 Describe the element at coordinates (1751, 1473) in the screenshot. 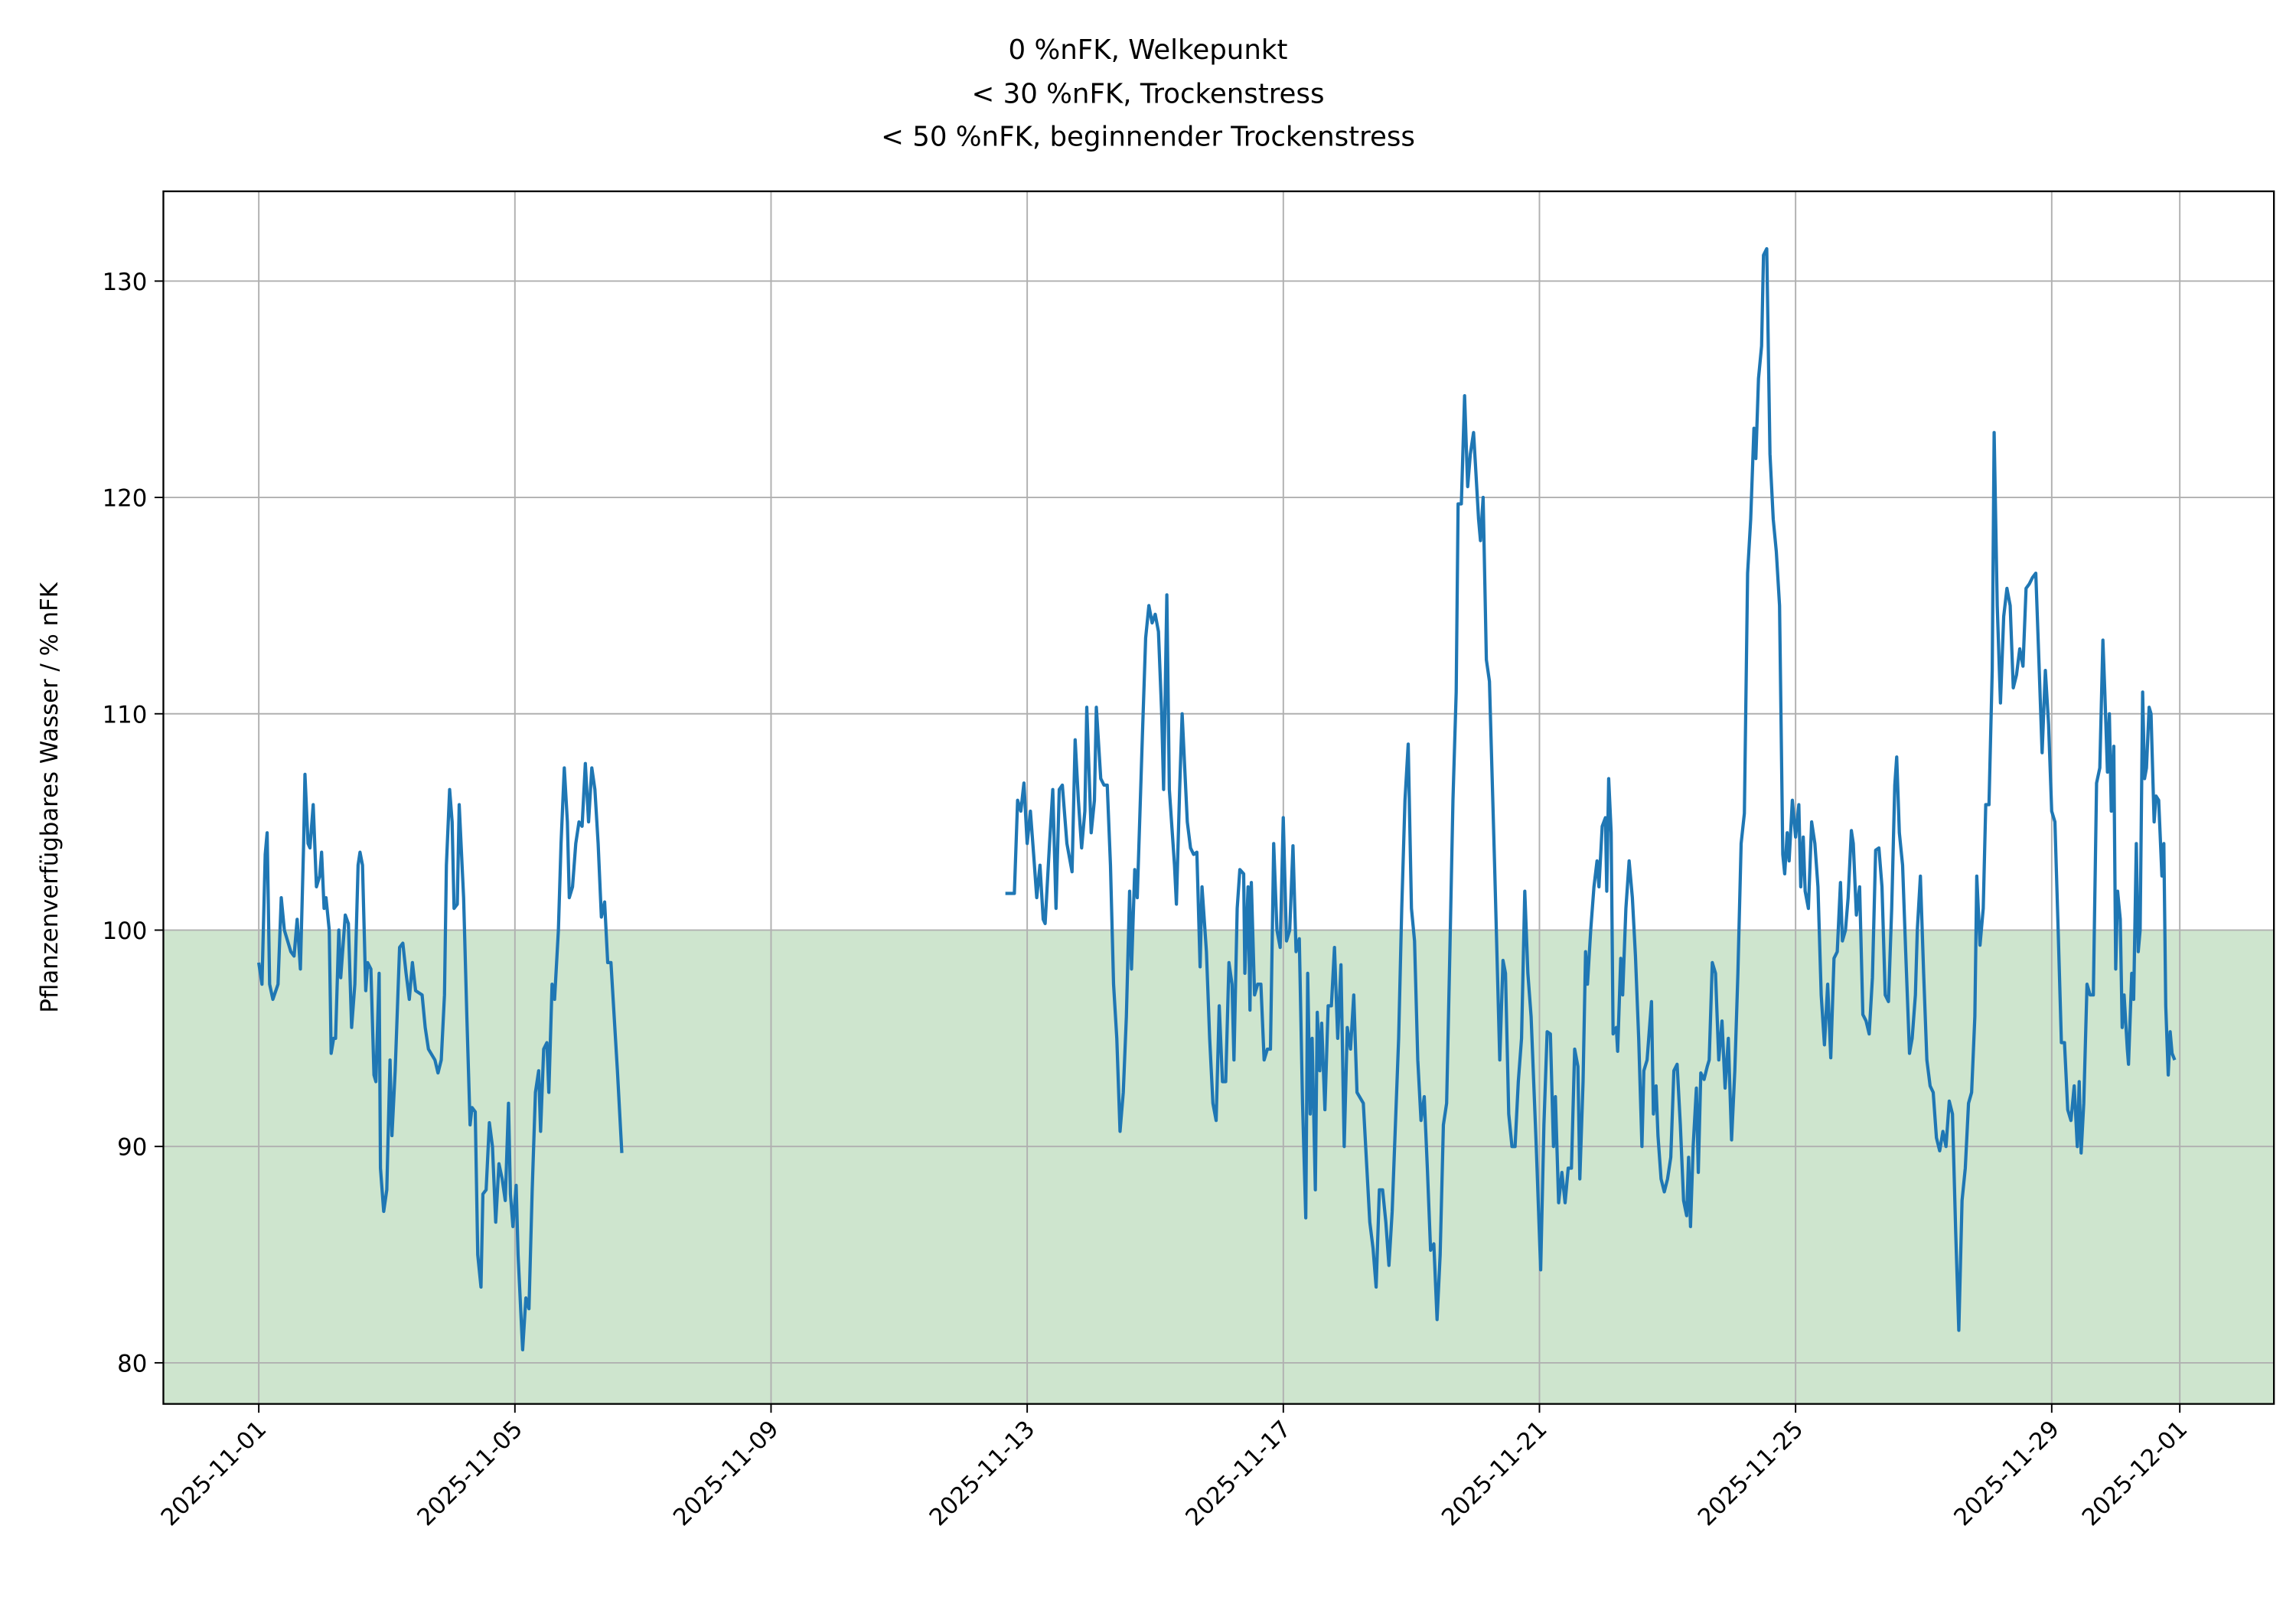

I see `x-tick-label: 2025-11-25` at that location.